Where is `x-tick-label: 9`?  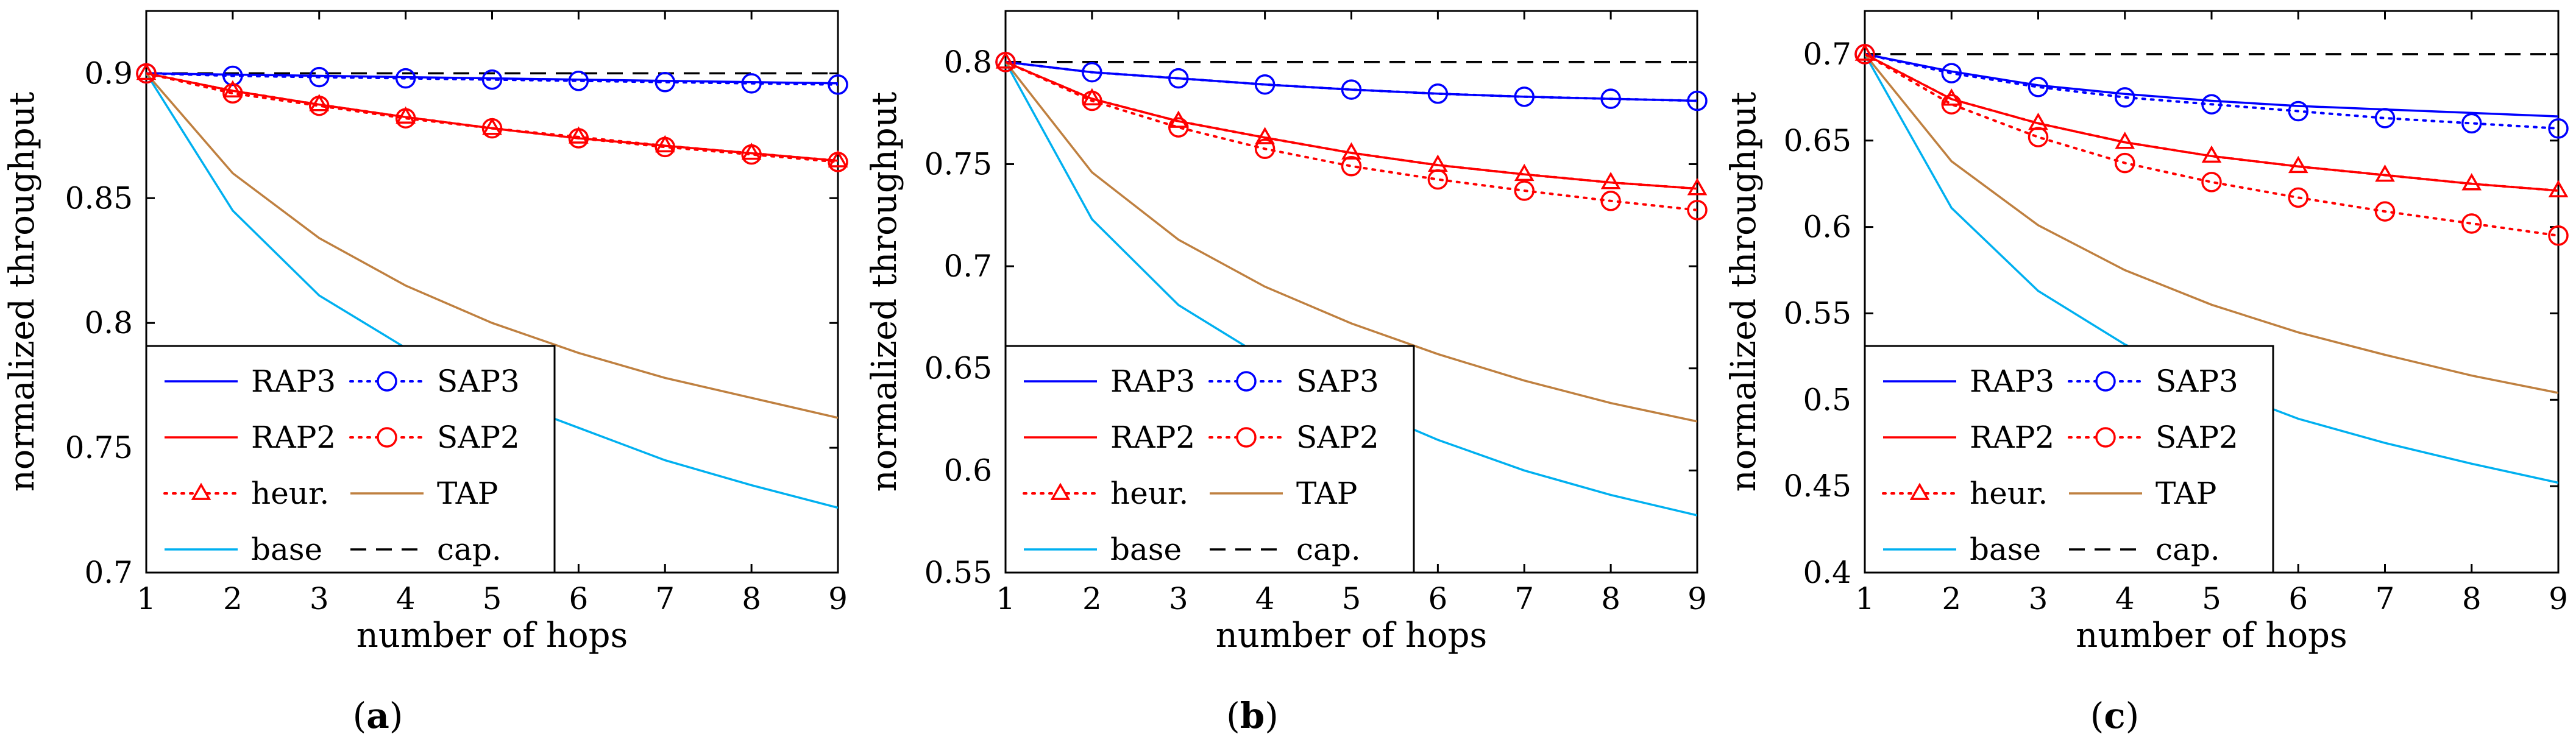 x-tick-label: 9 is located at coordinates (838, 598).